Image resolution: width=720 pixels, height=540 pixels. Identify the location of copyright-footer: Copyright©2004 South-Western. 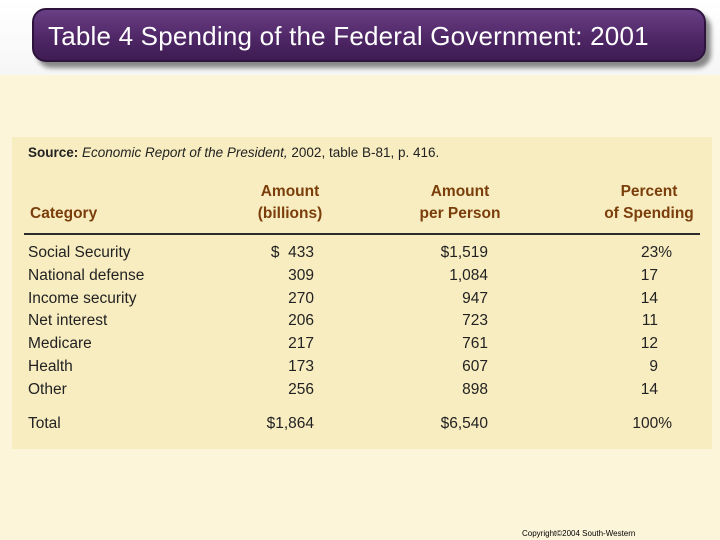
(579, 533).